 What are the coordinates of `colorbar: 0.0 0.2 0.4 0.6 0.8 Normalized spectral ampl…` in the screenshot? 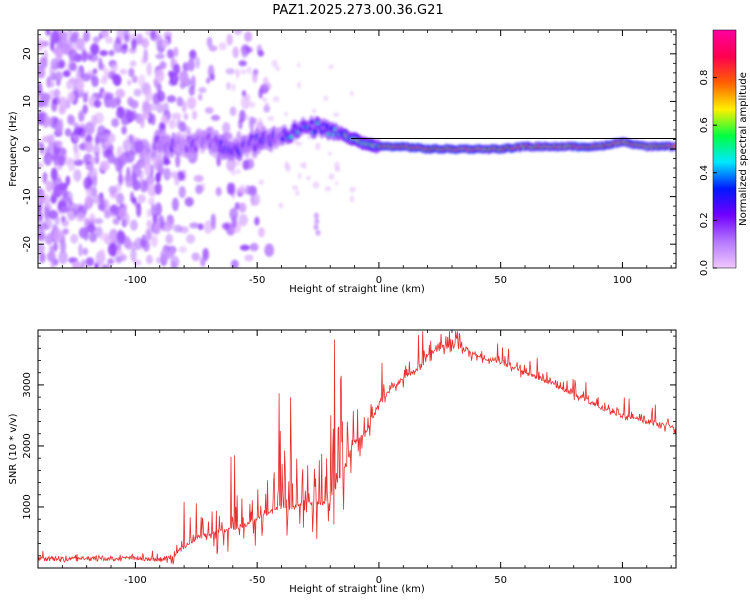 It's located at (724, 152).